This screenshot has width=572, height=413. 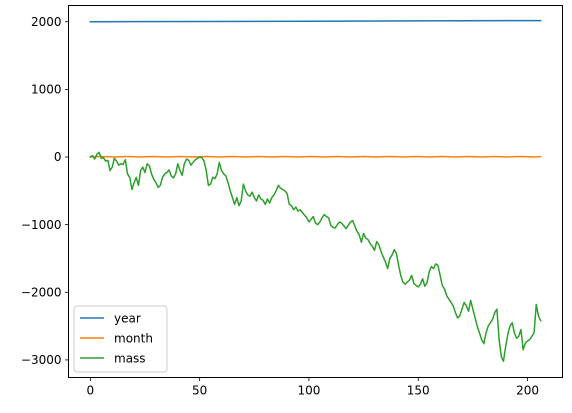 I want to click on y-tick-label: −2000, so click(x=41, y=292).